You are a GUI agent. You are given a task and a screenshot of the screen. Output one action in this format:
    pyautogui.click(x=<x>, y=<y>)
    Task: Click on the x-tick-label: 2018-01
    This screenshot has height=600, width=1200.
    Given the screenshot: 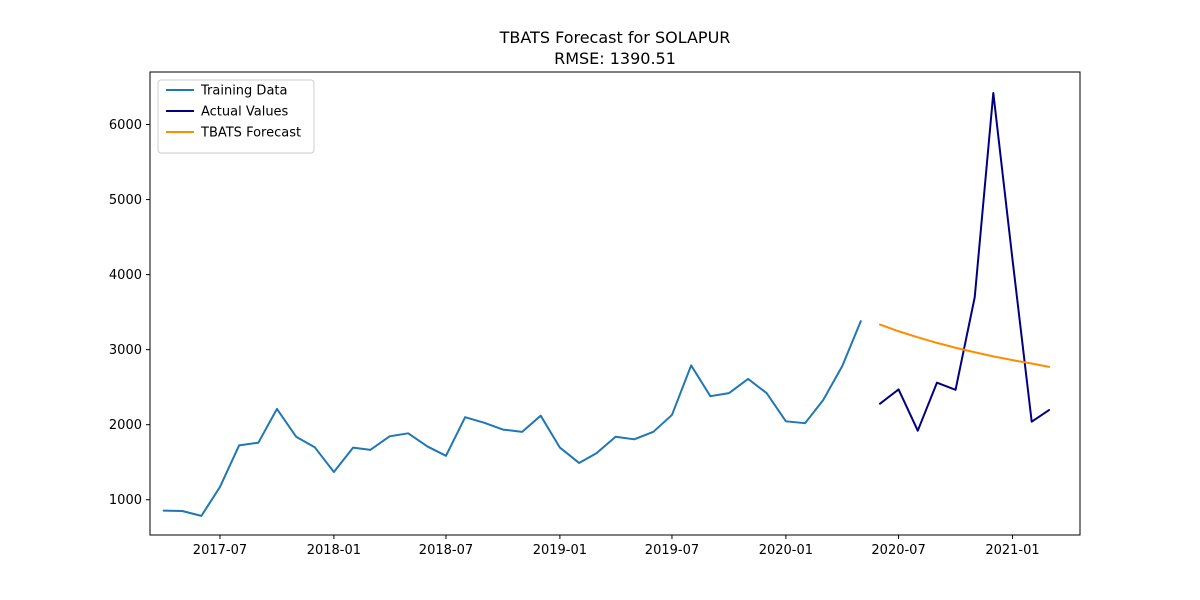 What is the action you would take?
    pyautogui.click(x=334, y=550)
    